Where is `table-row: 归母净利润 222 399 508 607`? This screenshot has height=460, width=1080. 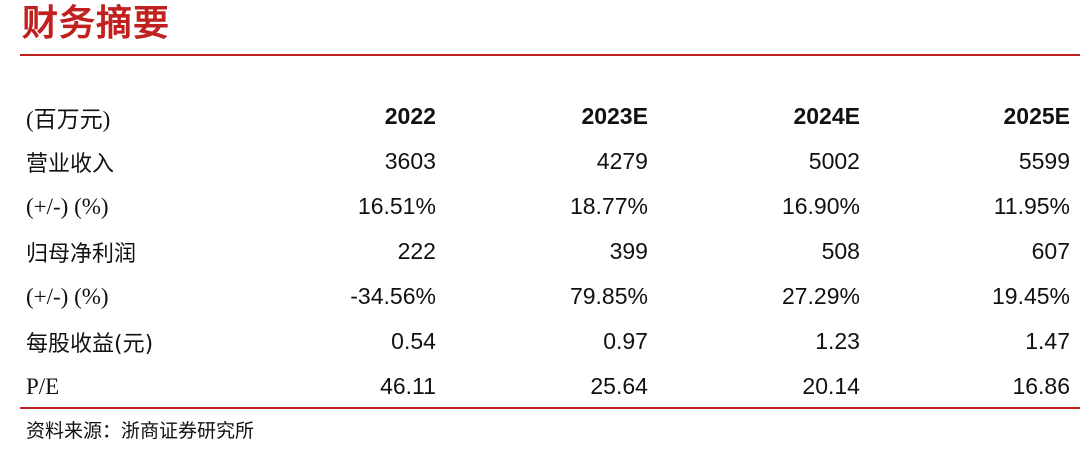 table-row: 归母净利润 222 399 508 607 is located at coordinates (545, 251).